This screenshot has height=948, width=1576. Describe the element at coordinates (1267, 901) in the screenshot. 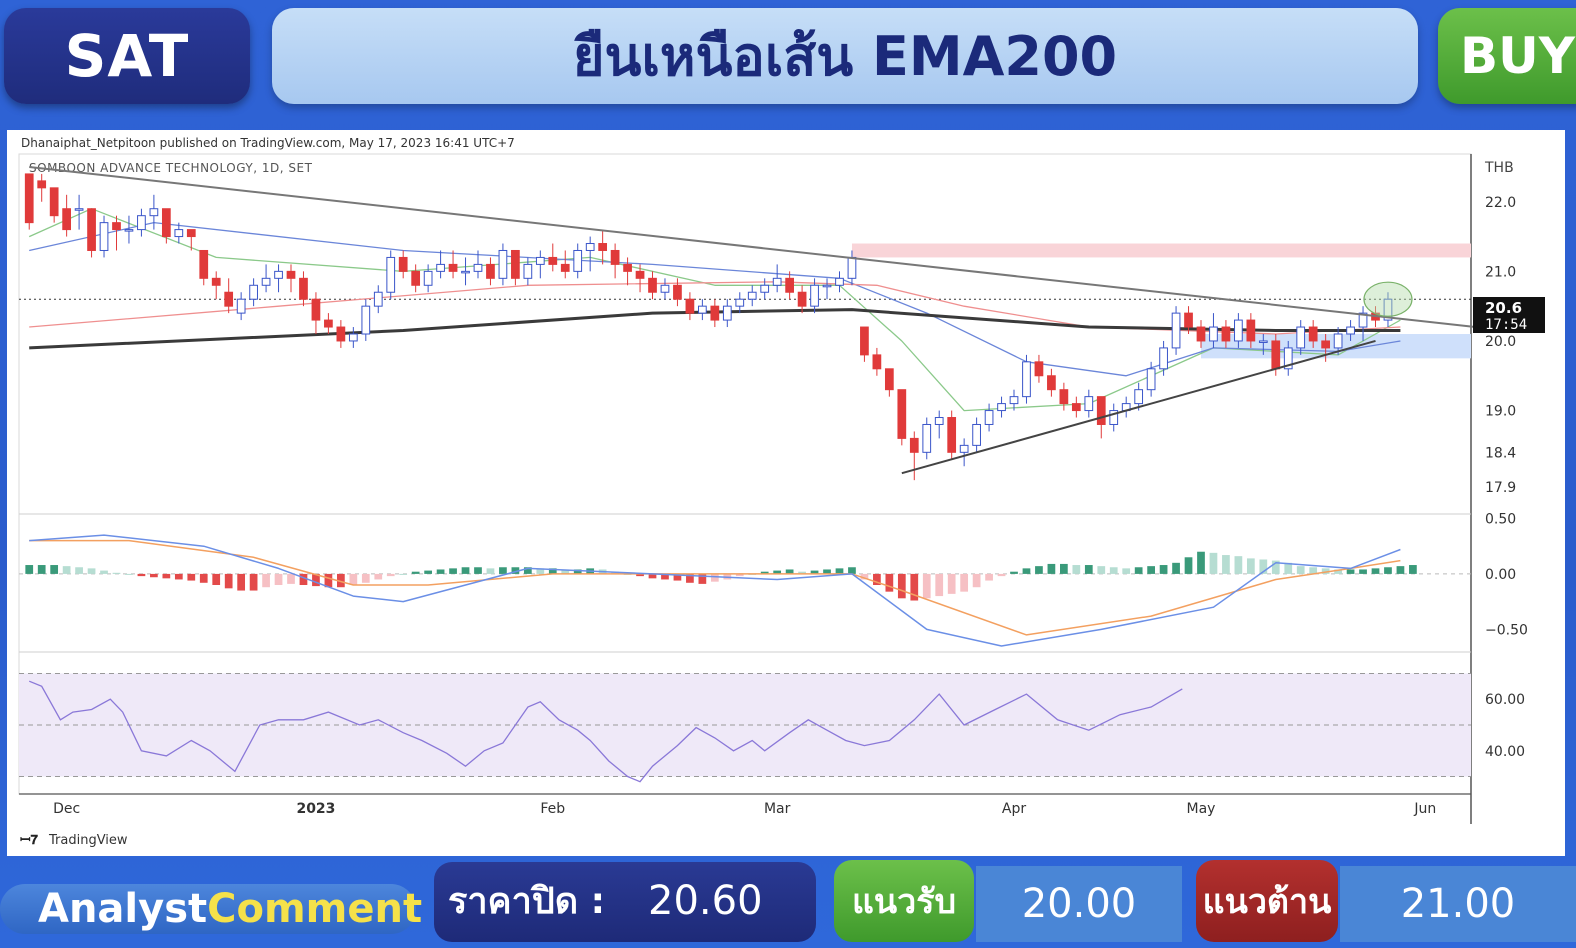

I see `resistance-label-box: แนวต้าน` at that location.